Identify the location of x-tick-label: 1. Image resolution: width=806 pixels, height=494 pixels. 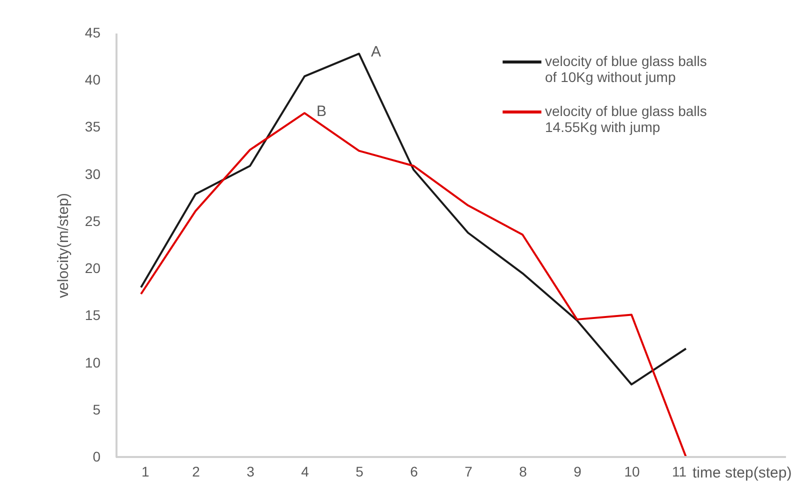
(146, 472).